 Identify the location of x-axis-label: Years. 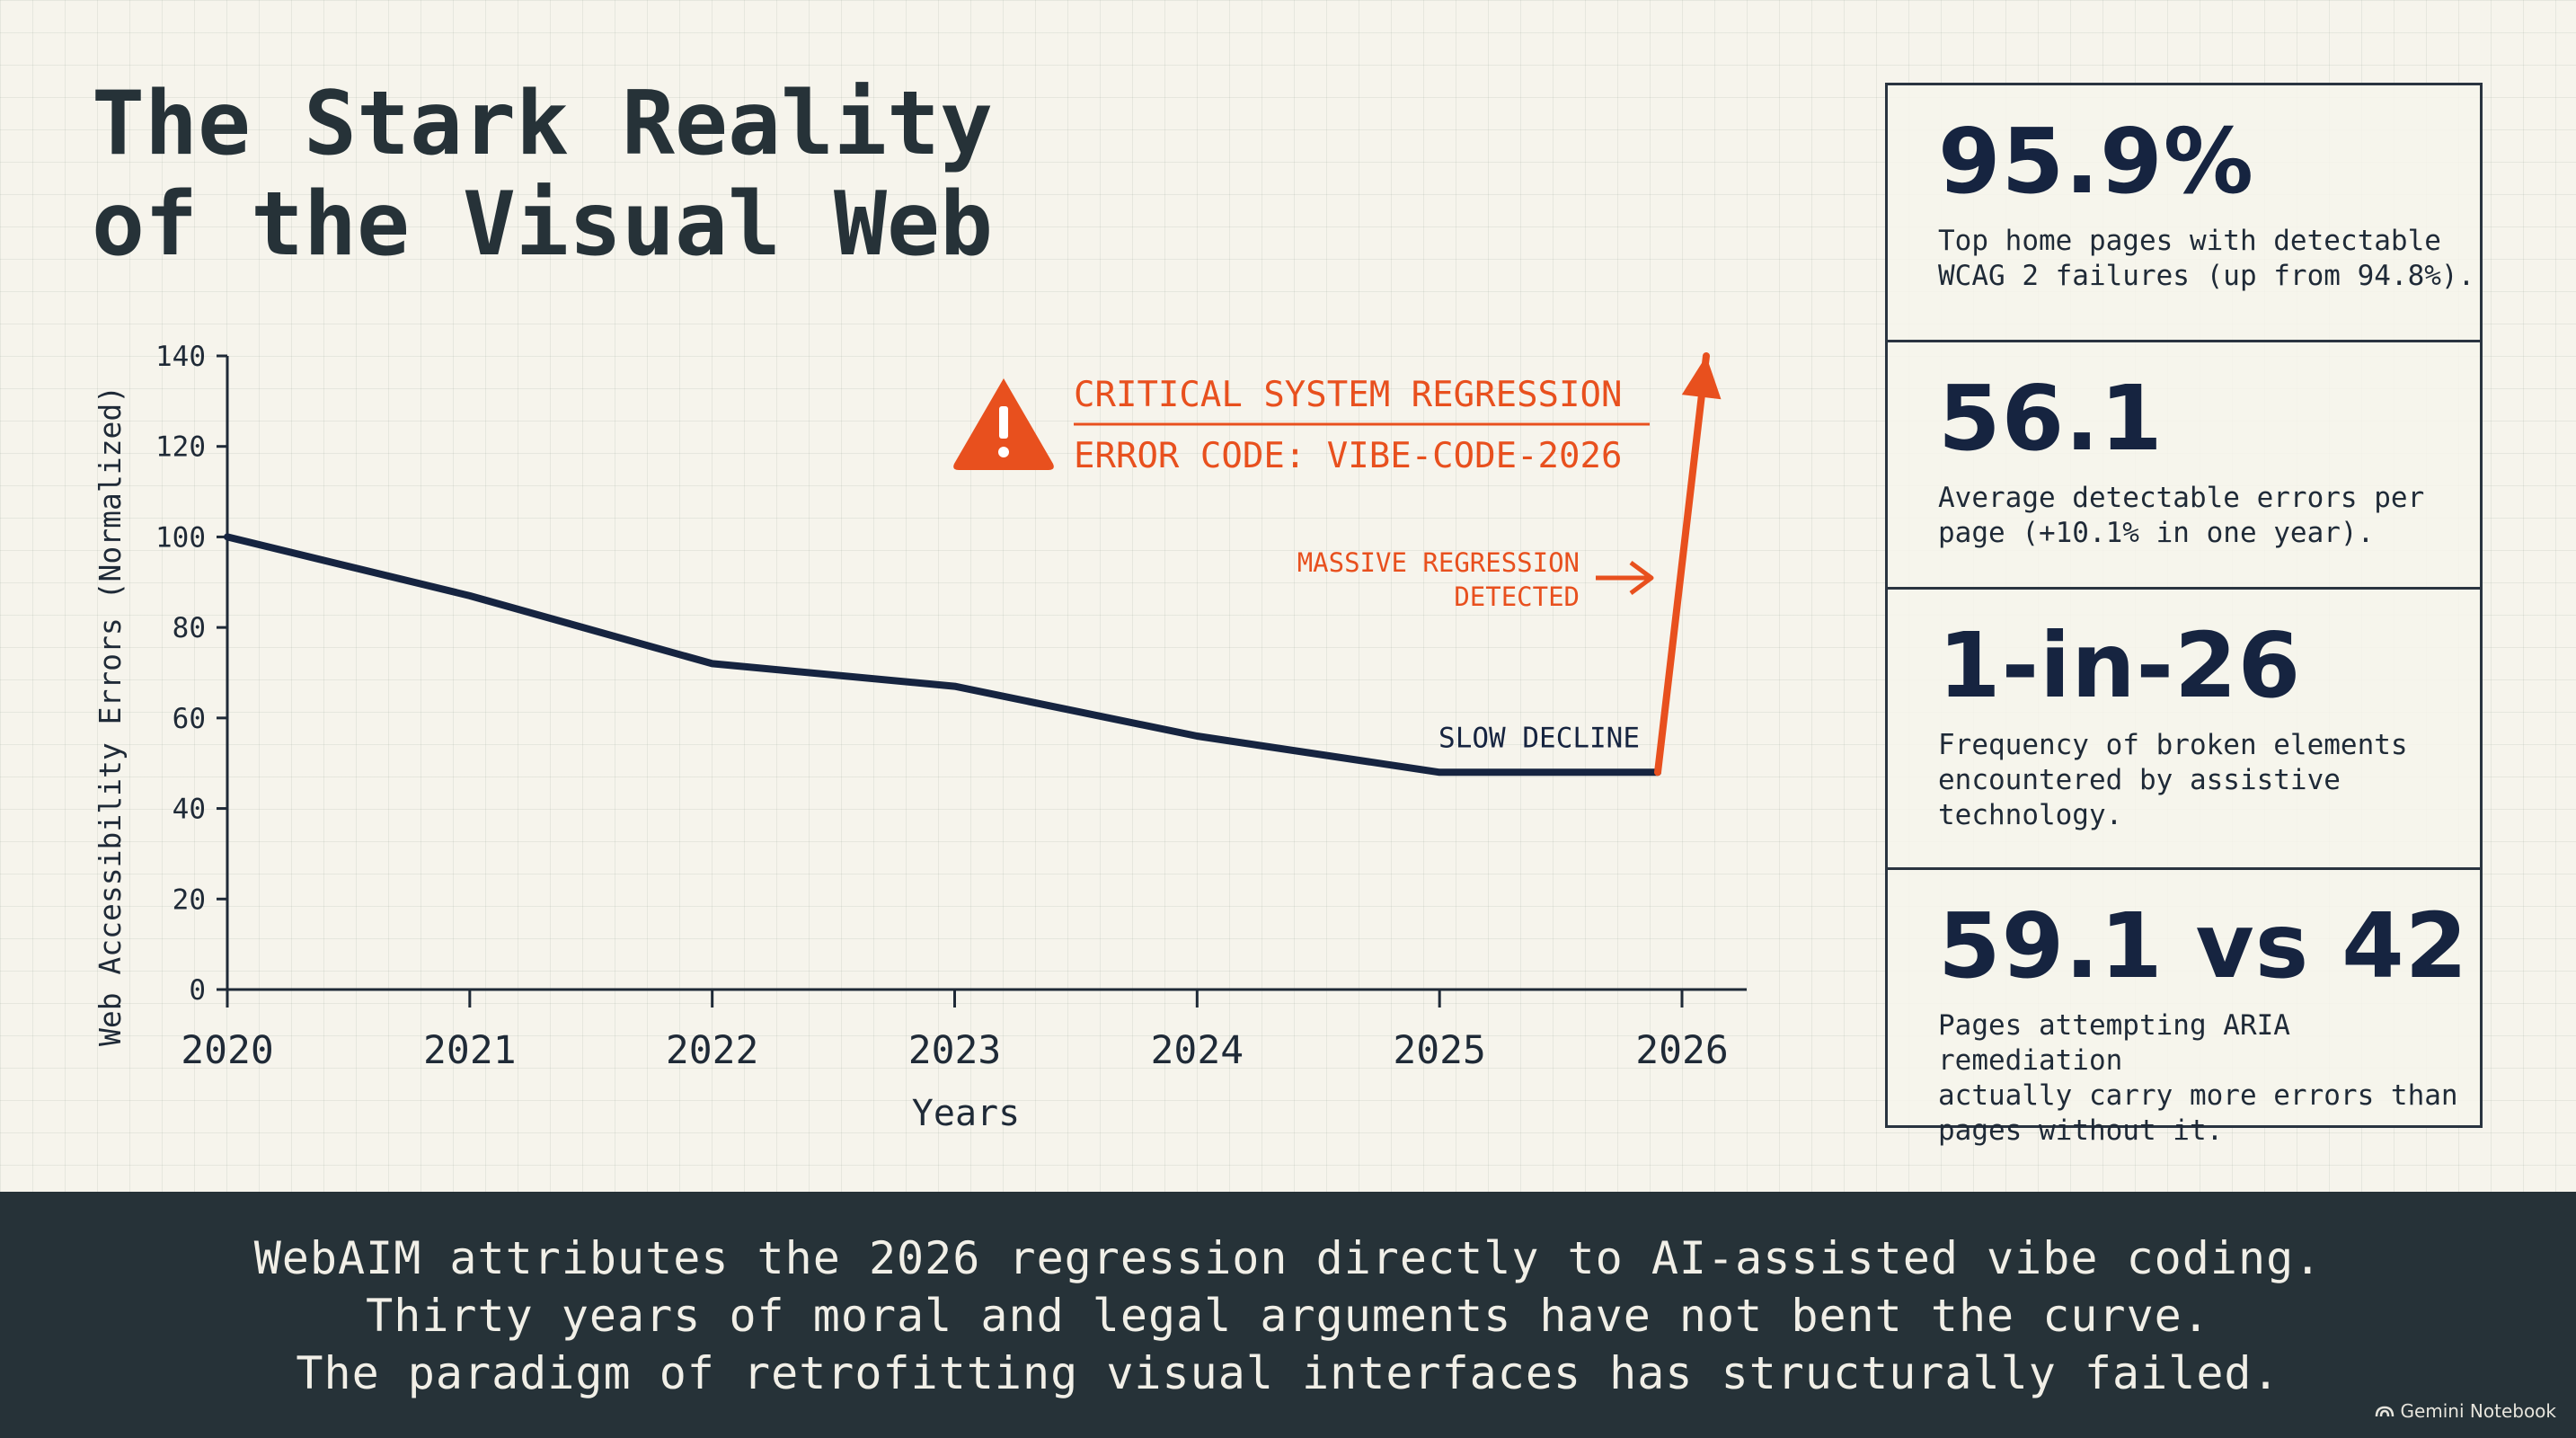
(966, 1113).